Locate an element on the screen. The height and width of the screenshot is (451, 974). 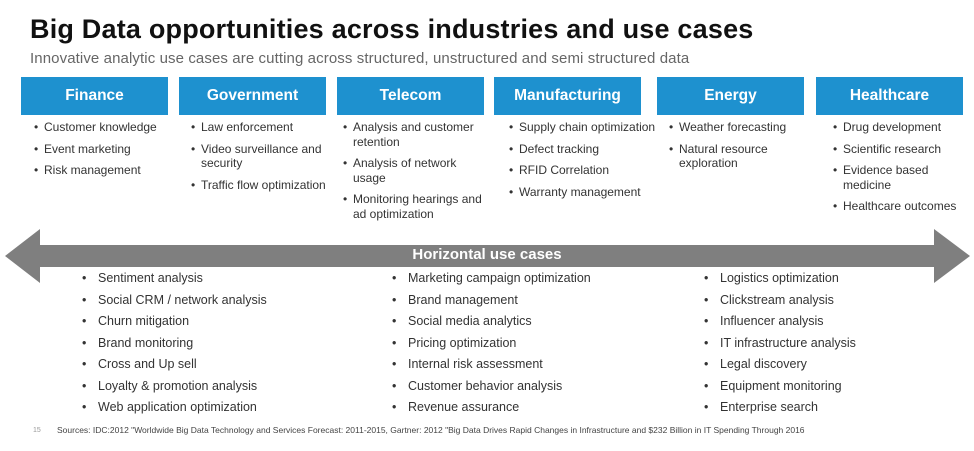
list-item: Enterprise search is located at coordinates (779, 407).